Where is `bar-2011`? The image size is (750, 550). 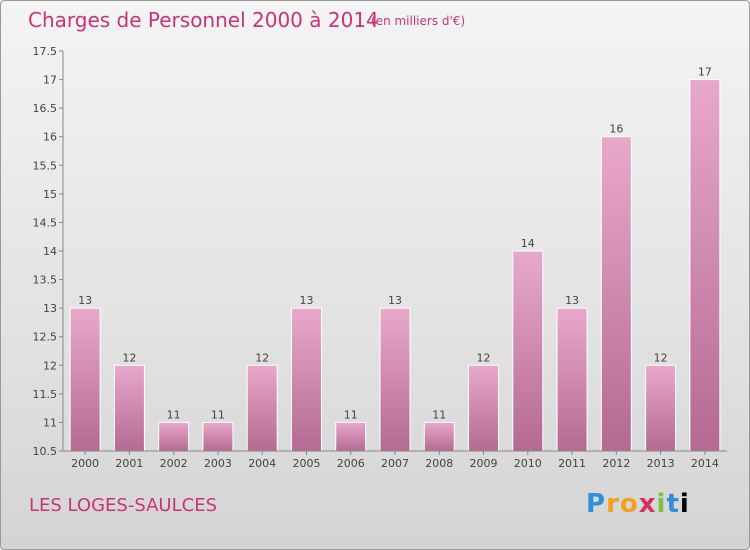
bar-2011 is located at coordinates (572, 379).